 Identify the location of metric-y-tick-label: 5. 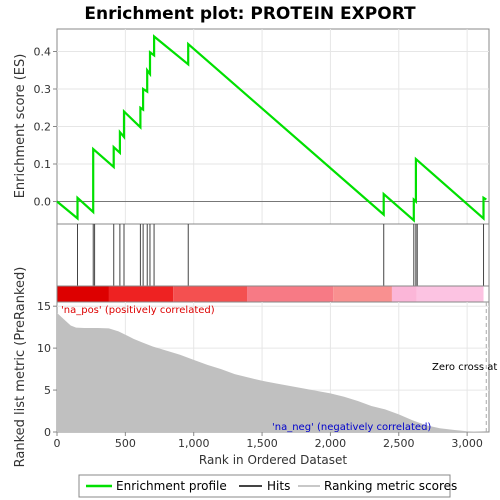
(47, 390).